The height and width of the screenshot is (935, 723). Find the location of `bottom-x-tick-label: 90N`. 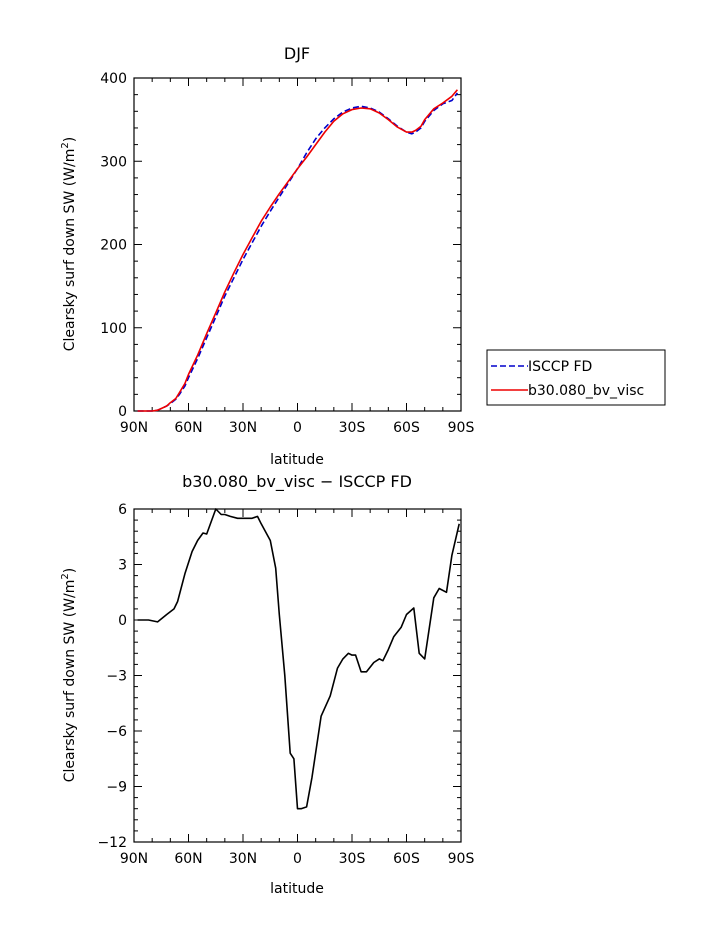

bottom-x-tick-label: 90N is located at coordinates (134, 859).